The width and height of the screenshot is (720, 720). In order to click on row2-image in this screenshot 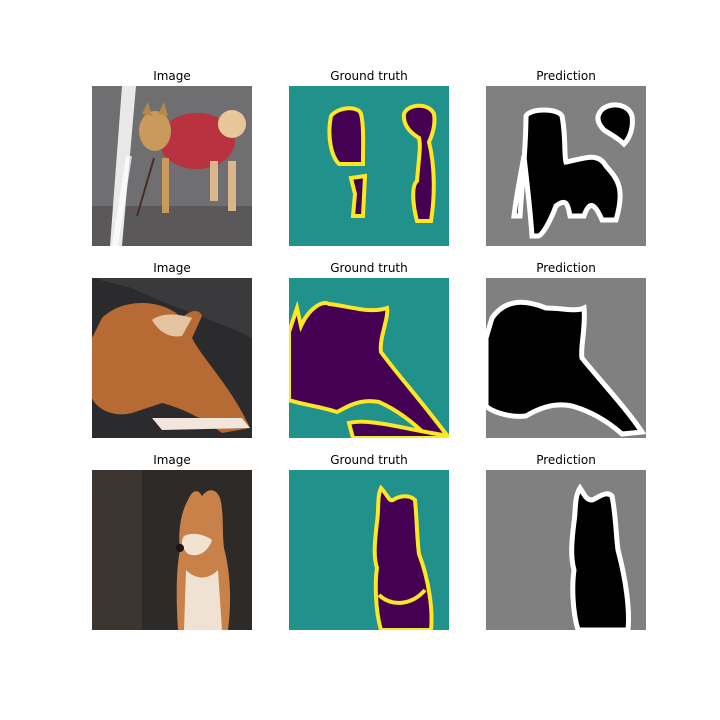, I will do `click(172, 358)`.